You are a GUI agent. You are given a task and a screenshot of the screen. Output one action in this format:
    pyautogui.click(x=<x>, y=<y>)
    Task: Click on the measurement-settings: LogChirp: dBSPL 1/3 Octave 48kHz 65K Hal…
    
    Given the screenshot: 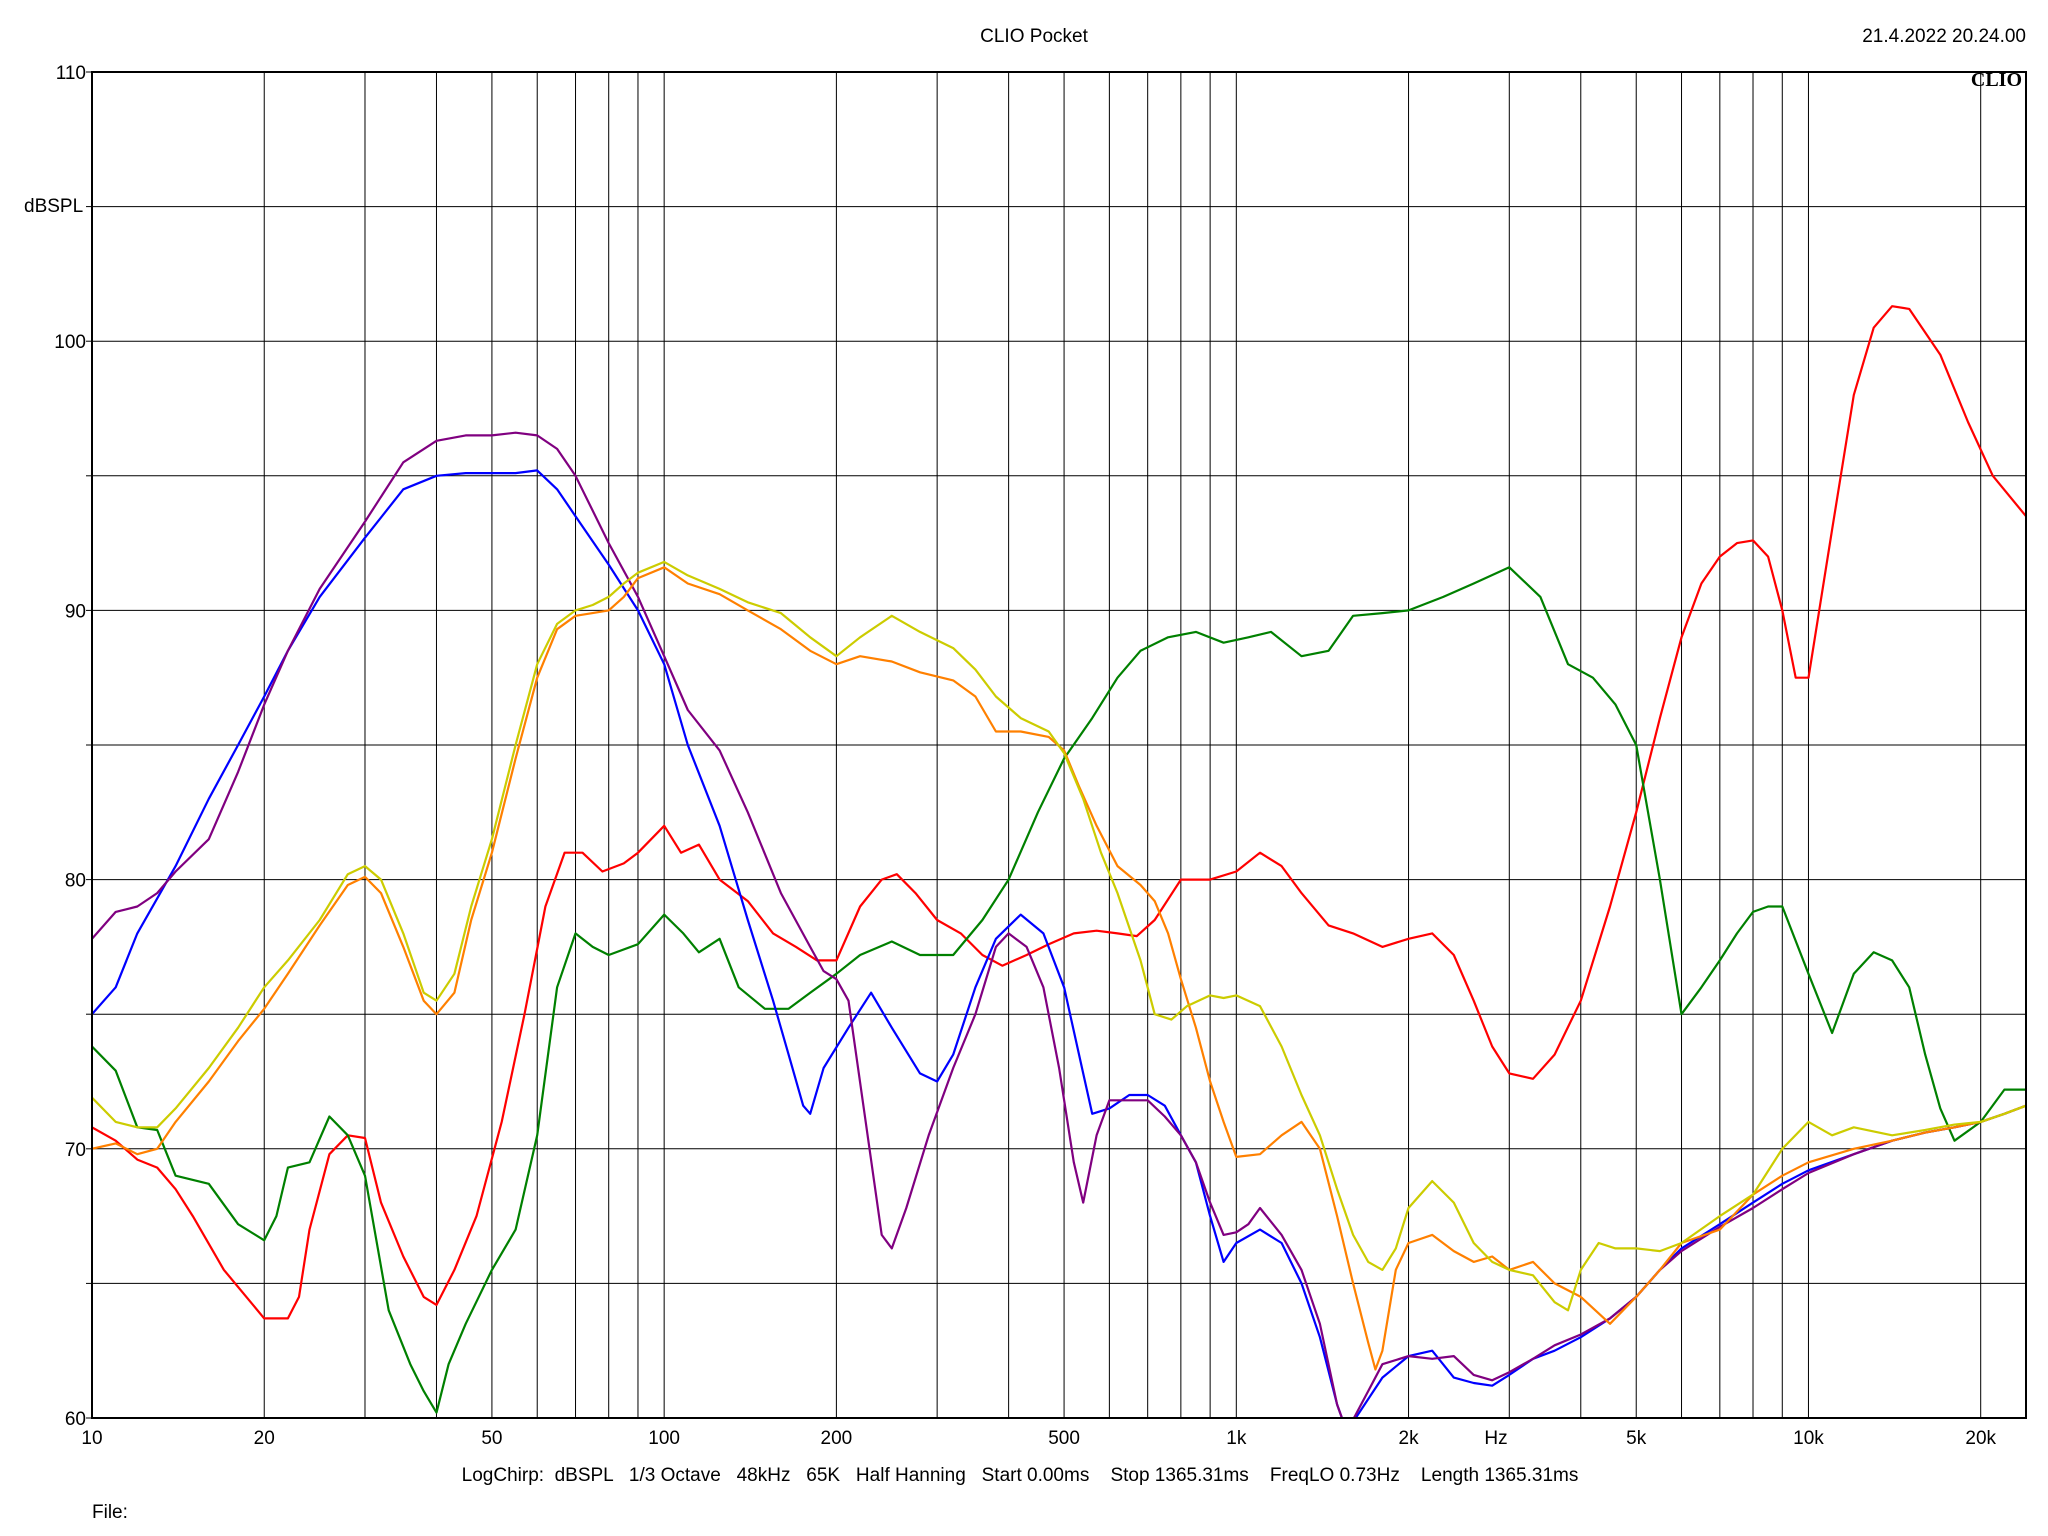 What is the action you would take?
    pyautogui.click(x=1020, y=1475)
    